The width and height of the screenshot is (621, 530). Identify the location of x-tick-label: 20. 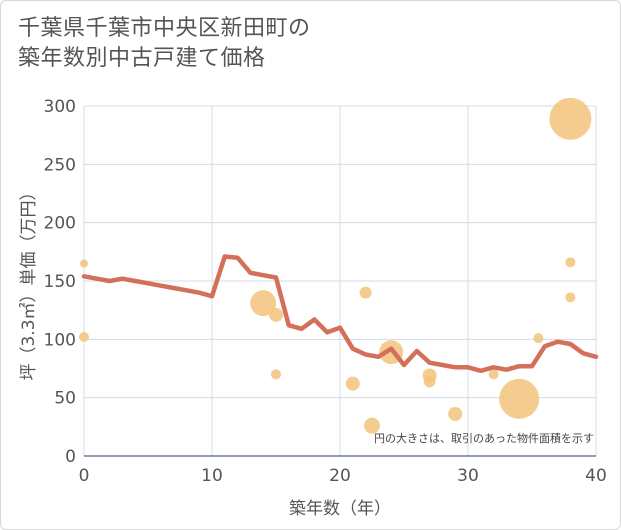
(340, 476).